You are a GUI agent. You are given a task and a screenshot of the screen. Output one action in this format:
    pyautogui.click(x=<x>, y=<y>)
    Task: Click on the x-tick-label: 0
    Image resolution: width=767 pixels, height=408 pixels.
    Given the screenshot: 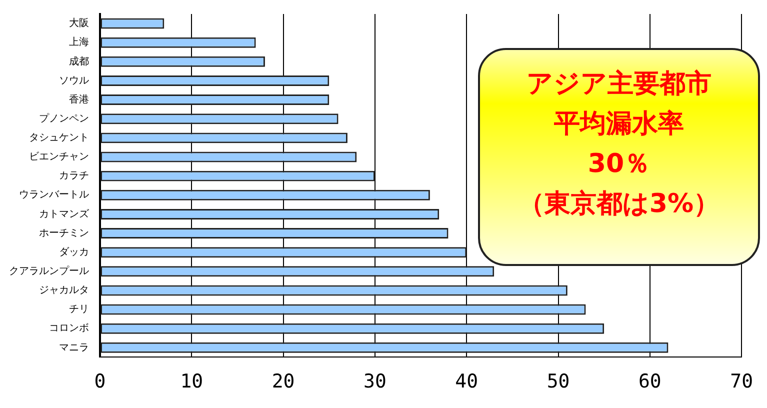 What is the action you would take?
    pyautogui.click(x=100, y=381)
    